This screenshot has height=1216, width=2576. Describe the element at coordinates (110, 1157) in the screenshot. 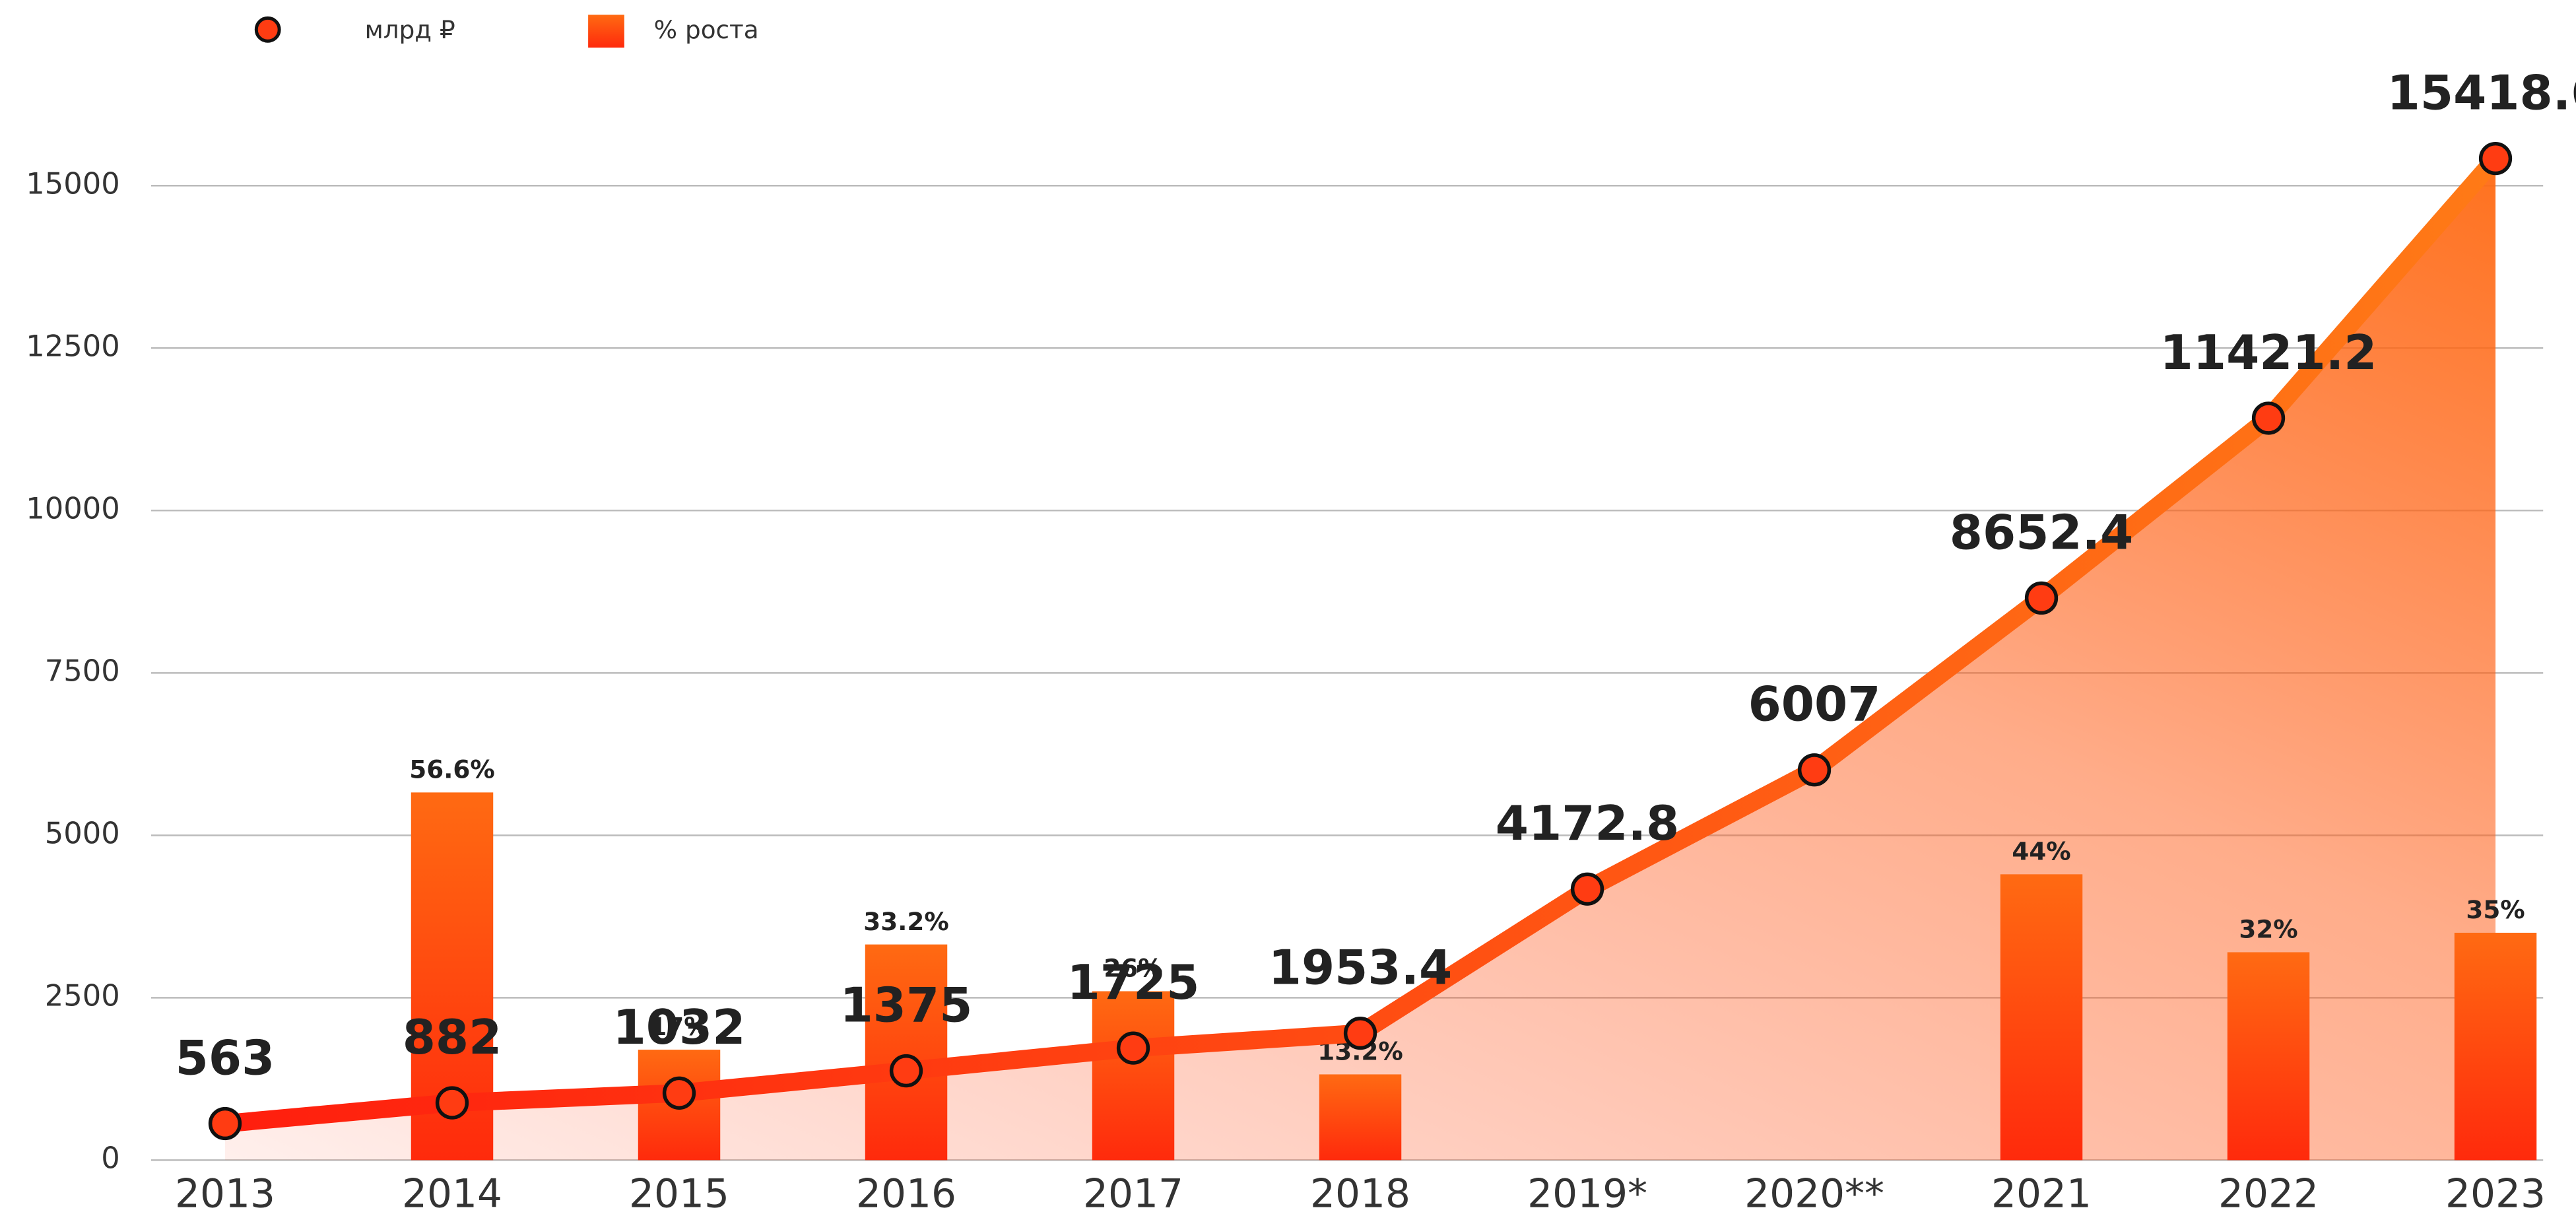

I see `y-tick-label: 0` at that location.